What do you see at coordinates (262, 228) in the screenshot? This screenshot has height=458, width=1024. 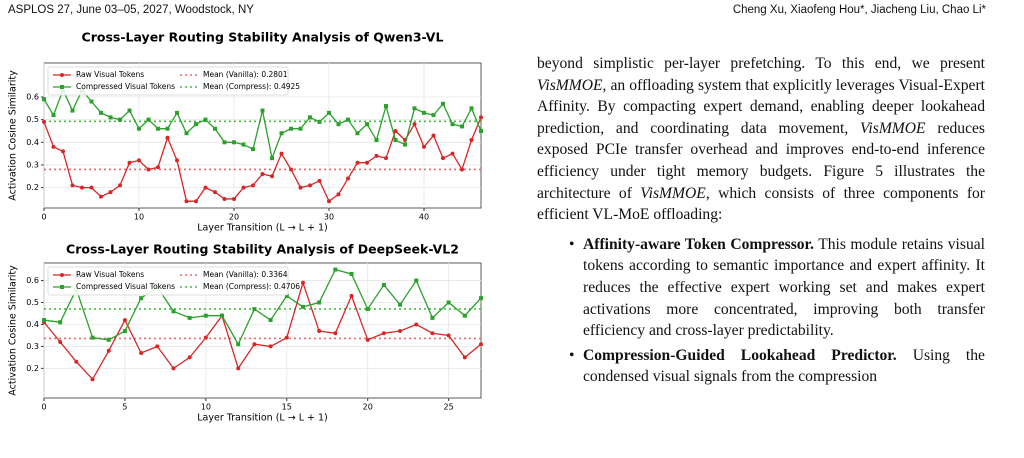 I see `x-axis-label: Layer Transition (L → L + 1)` at bounding box center [262, 228].